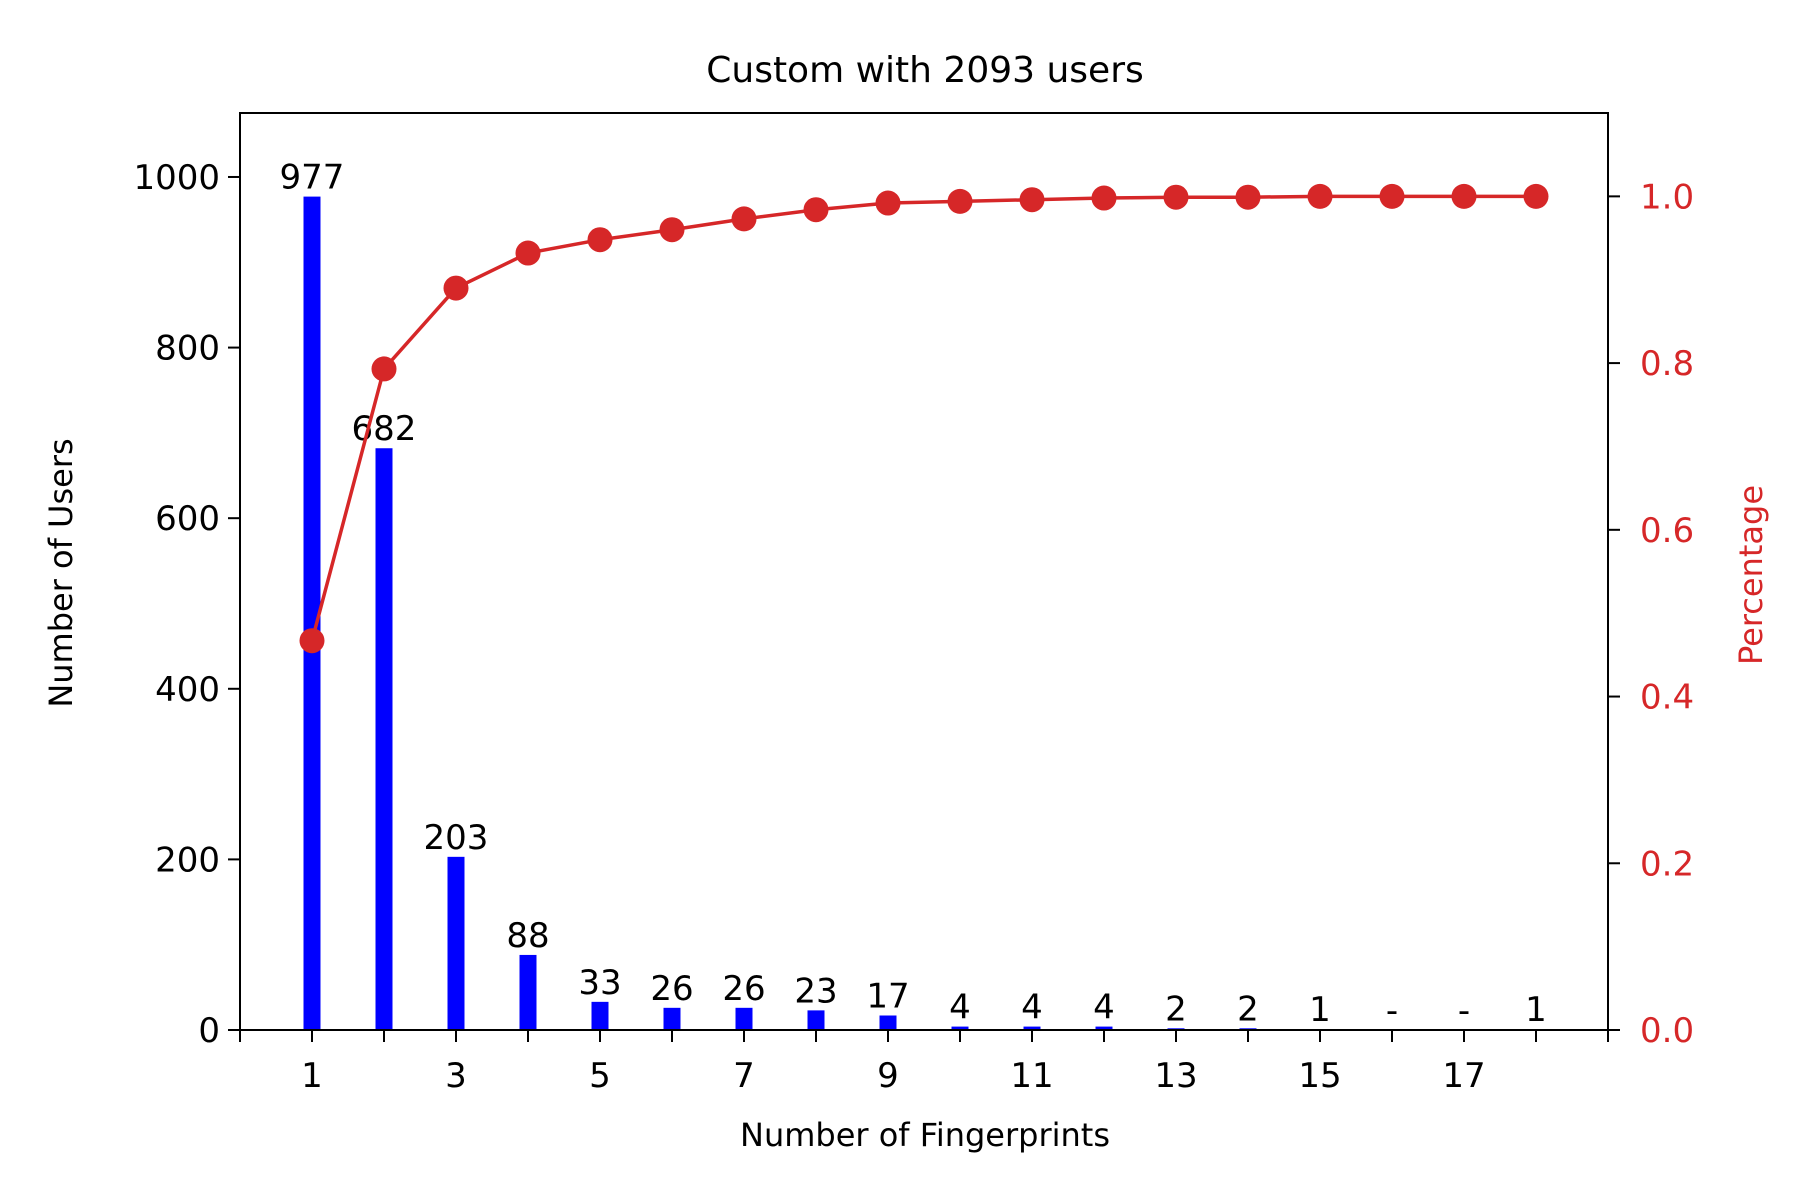  What do you see at coordinates (1667, 698) in the screenshot?
I see `y2-tick-label: 0.4` at bounding box center [1667, 698].